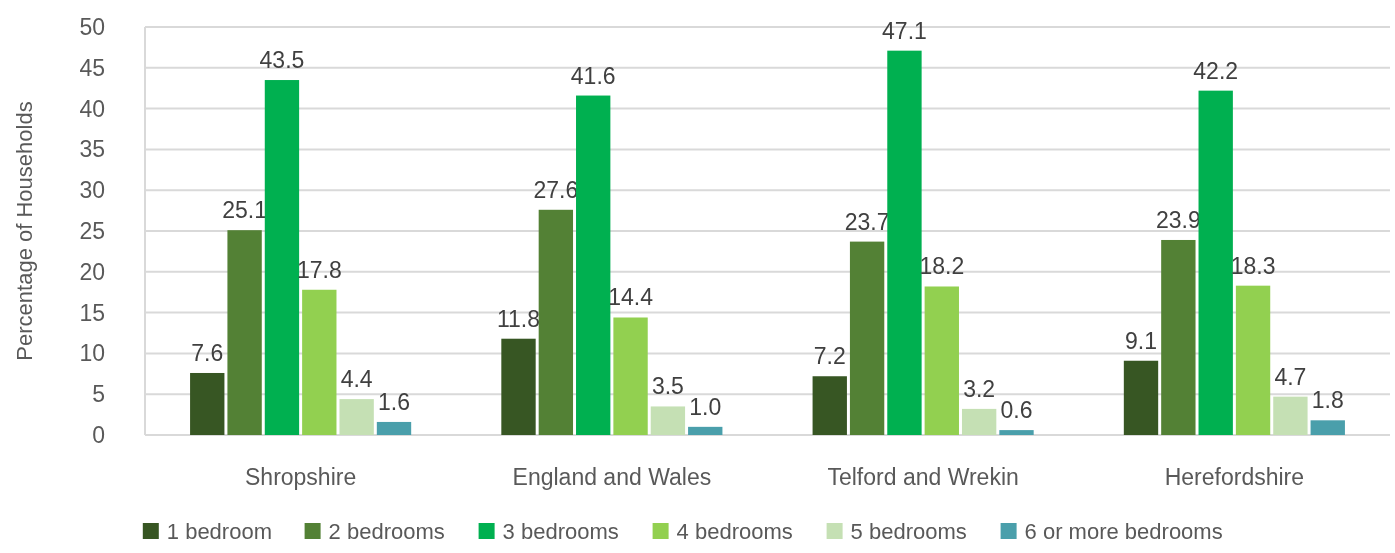 Image resolution: width=1395 pixels, height=553 pixels. I want to click on y-tick-label: 35, so click(92, 149).